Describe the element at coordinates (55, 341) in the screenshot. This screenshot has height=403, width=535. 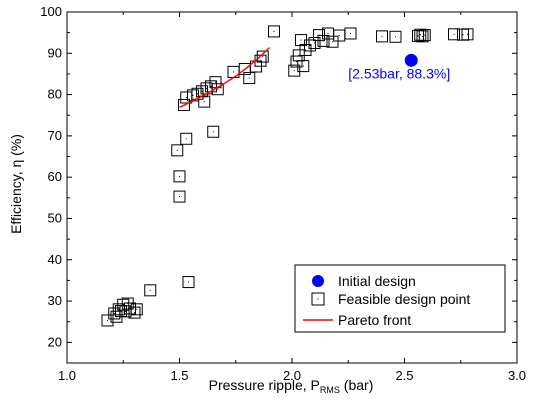
I see `y-tick-label: 20` at that location.